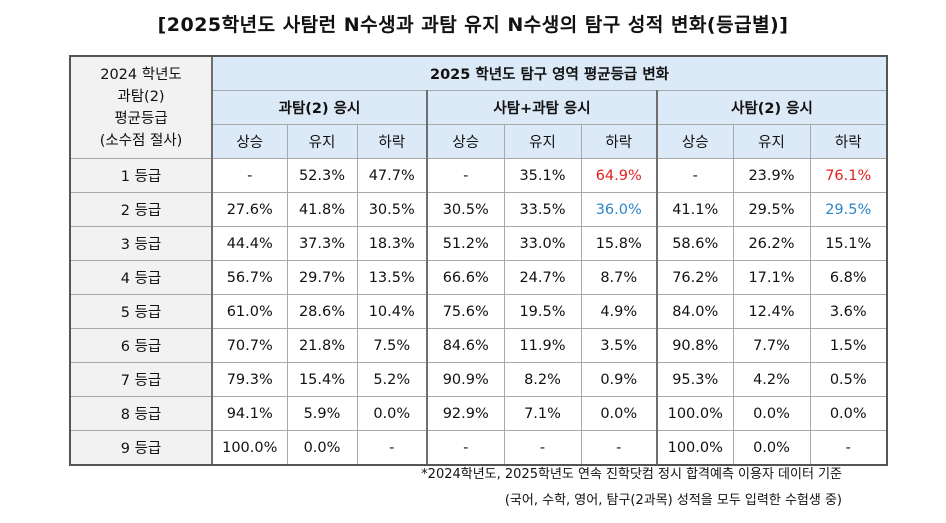 The width and height of the screenshot is (946, 523). I want to click on table-cell: 36.0%, so click(619, 209).